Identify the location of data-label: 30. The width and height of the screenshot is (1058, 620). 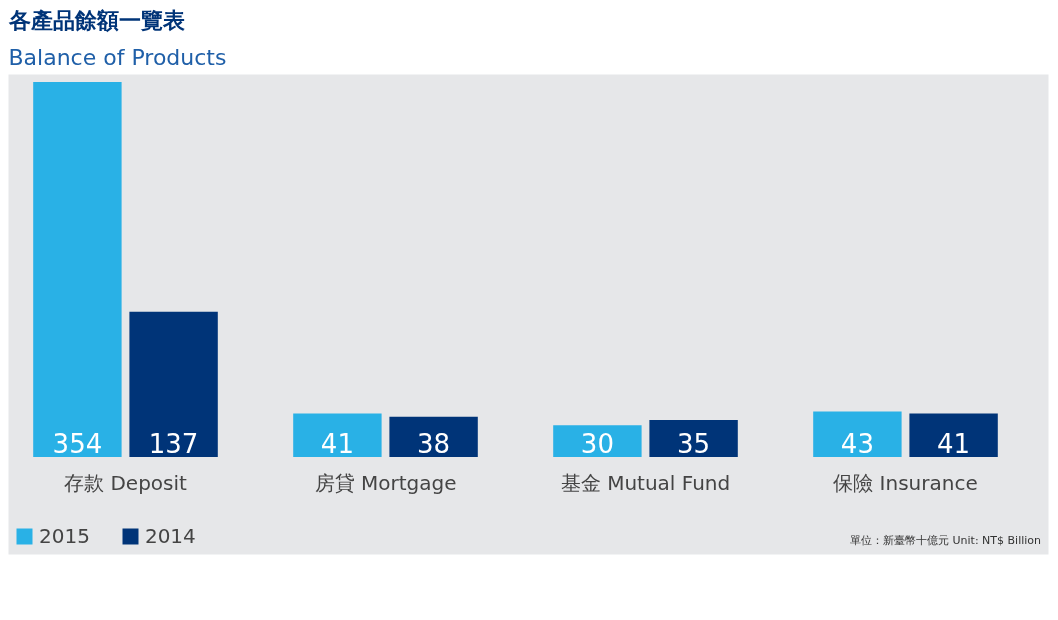
(597, 444).